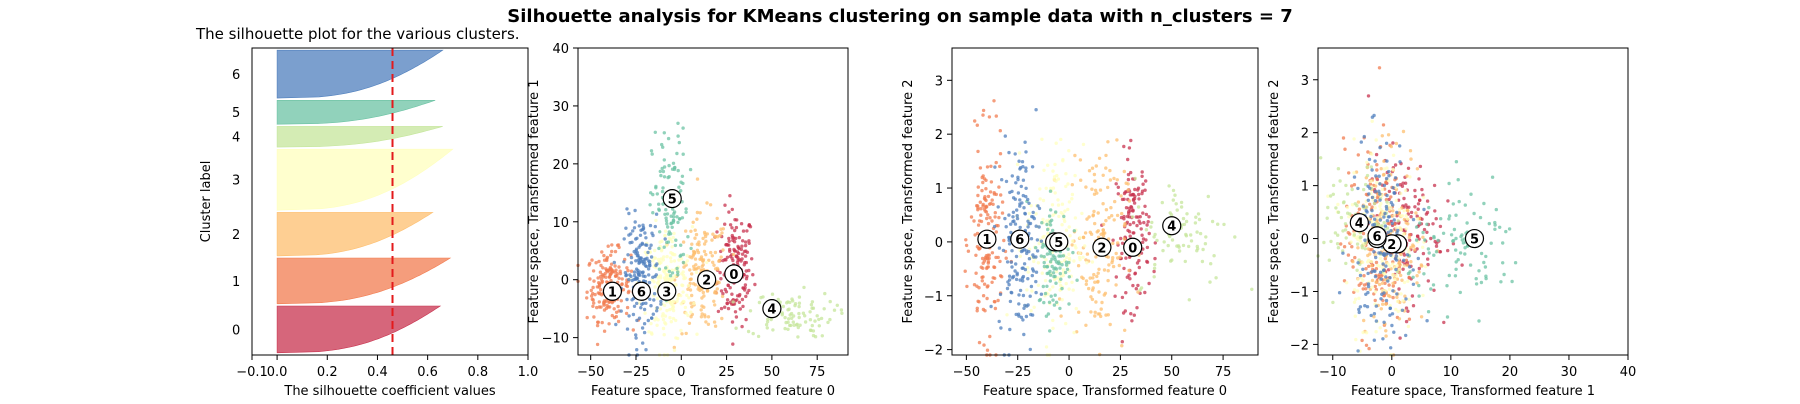  What do you see at coordinates (236, 330) in the screenshot?
I see `silhouette-cluster-label: 0` at bounding box center [236, 330].